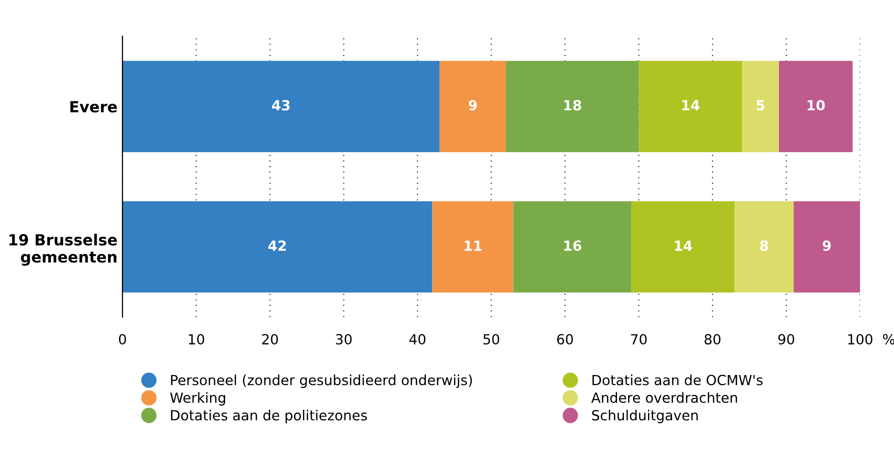 The width and height of the screenshot is (894, 453). Describe the element at coordinates (198, 399) in the screenshot. I see `legend-label: Werking` at that location.